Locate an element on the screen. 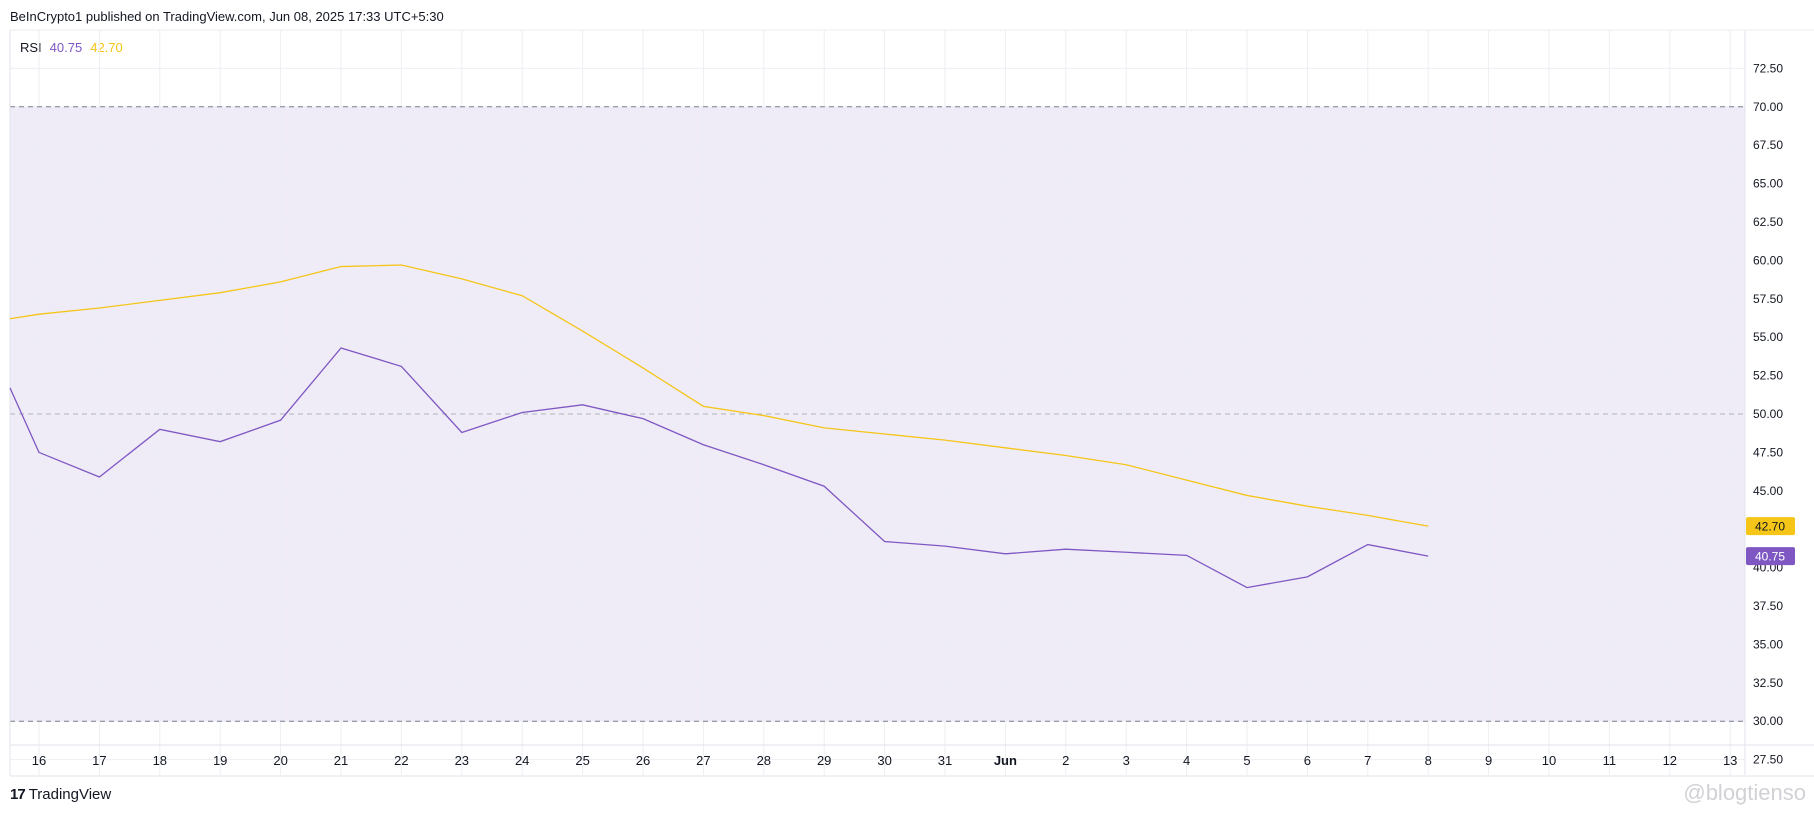 The image size is (1814, 816). watermark: @blogtienso is located at coordinates (1744, 792).